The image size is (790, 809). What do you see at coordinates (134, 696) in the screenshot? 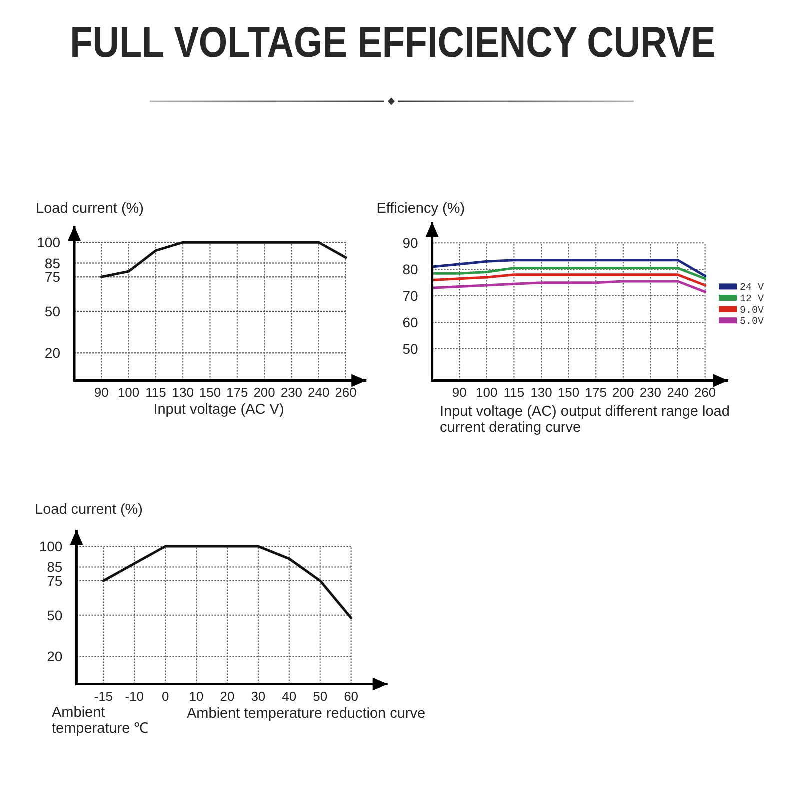
I see `x-tick-label: -10` at bounding box center [134, 696].